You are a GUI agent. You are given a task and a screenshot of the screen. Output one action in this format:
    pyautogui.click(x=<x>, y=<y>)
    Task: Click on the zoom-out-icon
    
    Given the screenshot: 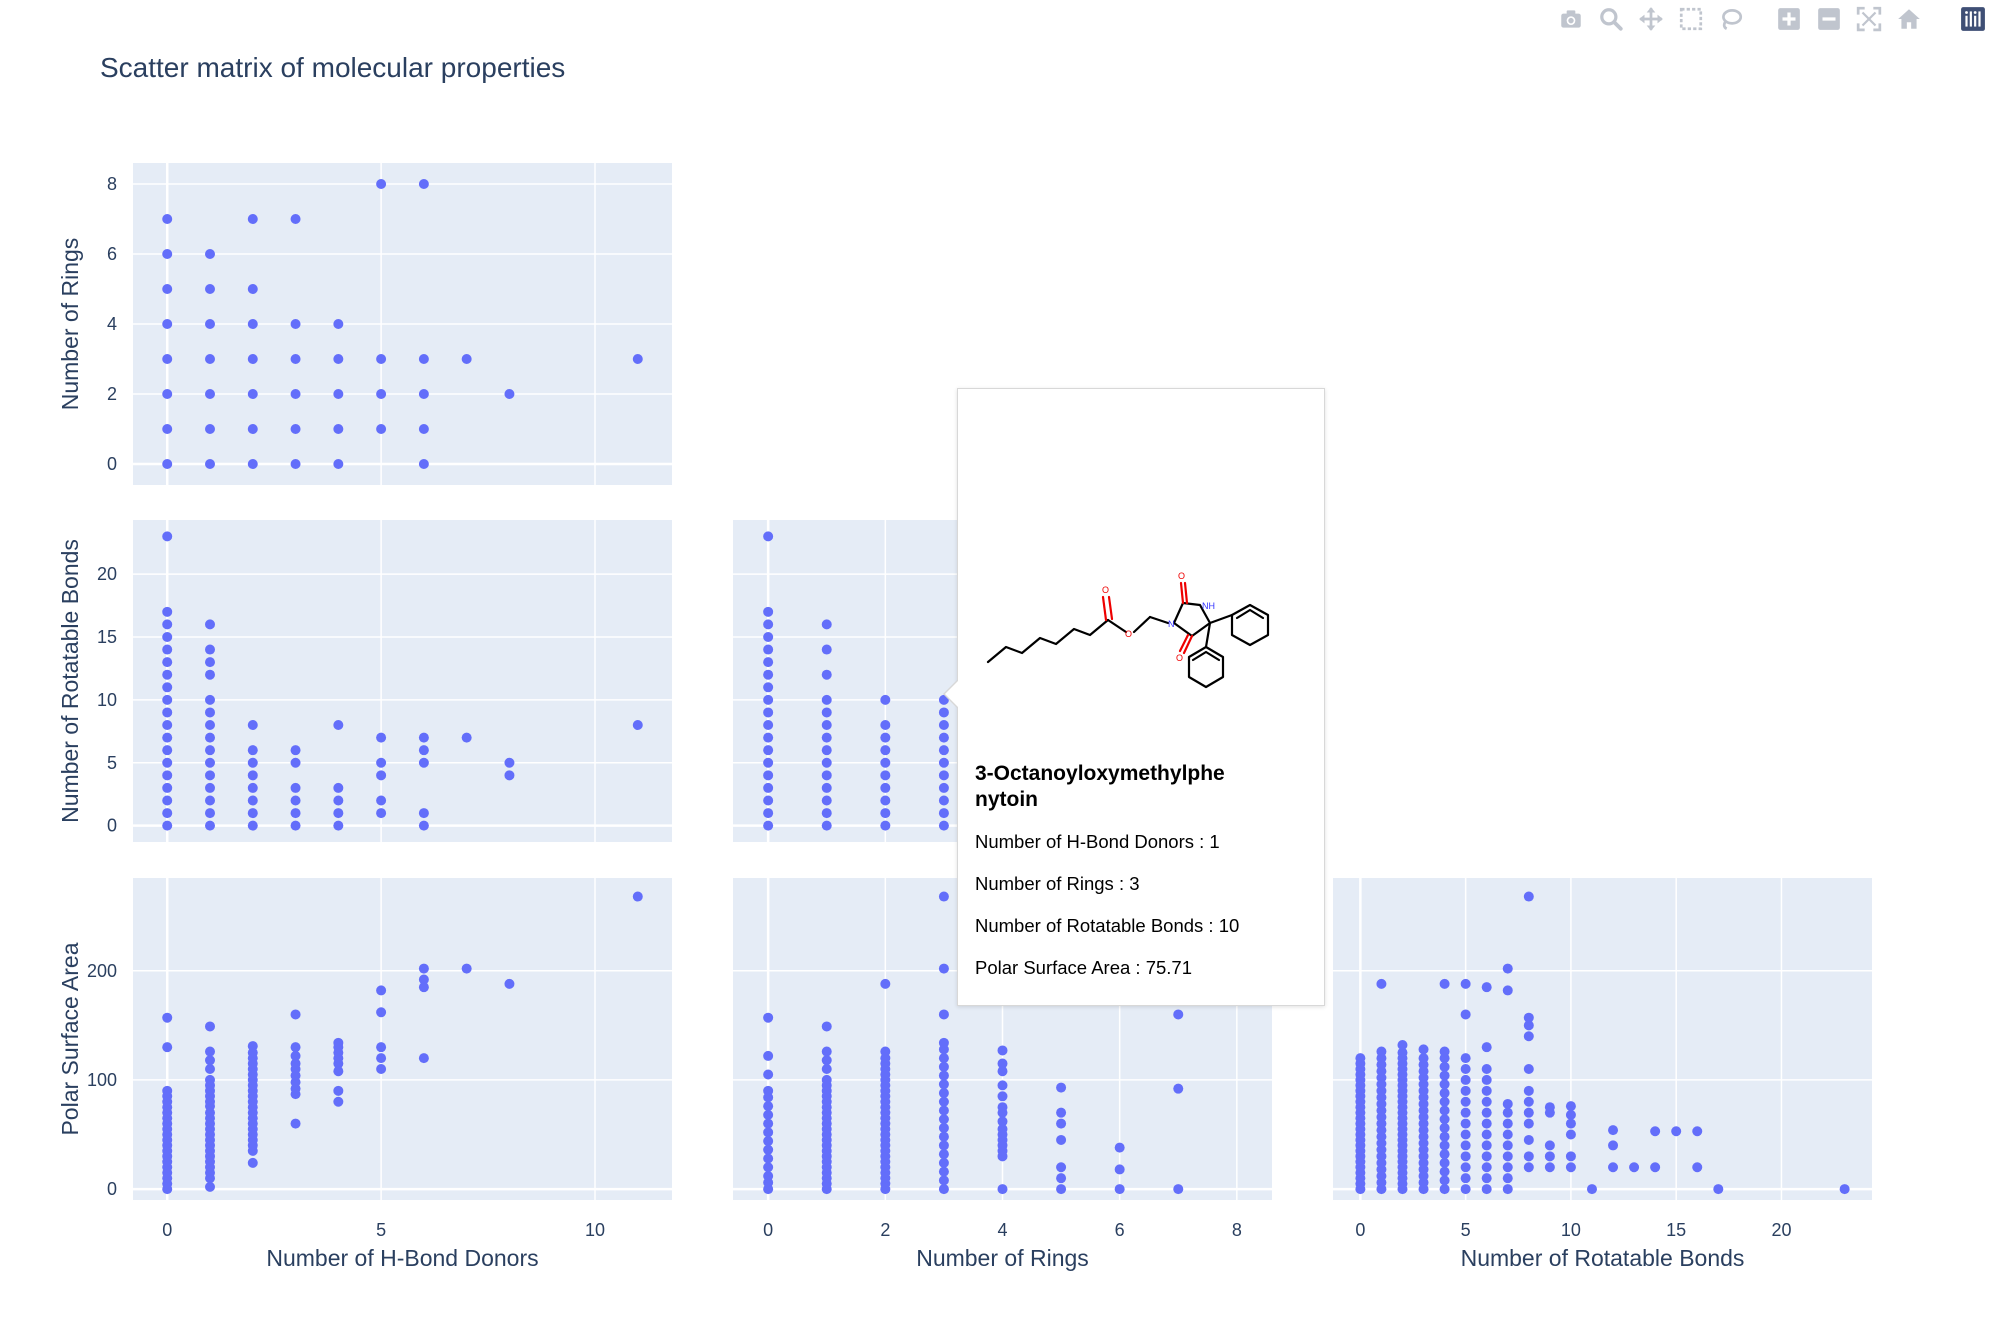 What is the action you would take?
    pyautogui.click(x=1829, y=19)
    